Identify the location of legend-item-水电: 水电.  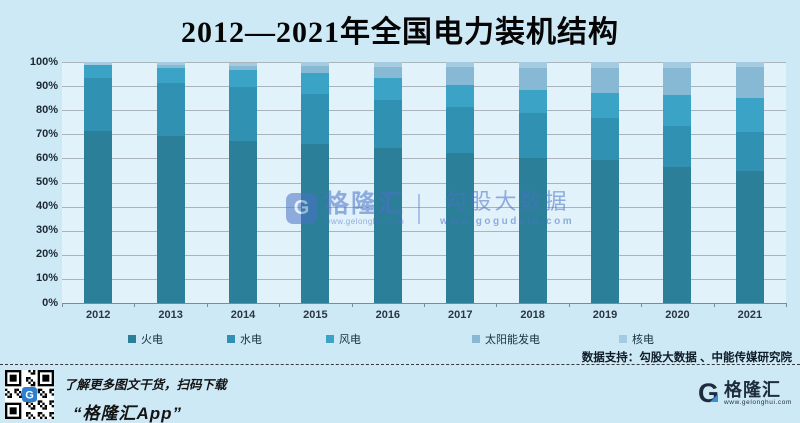
(244, 339).